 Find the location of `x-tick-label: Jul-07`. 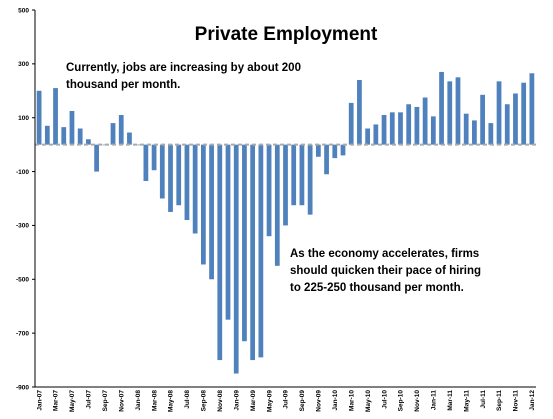

x-tick-label: Jul-07 is located at coordinates (89, 399).